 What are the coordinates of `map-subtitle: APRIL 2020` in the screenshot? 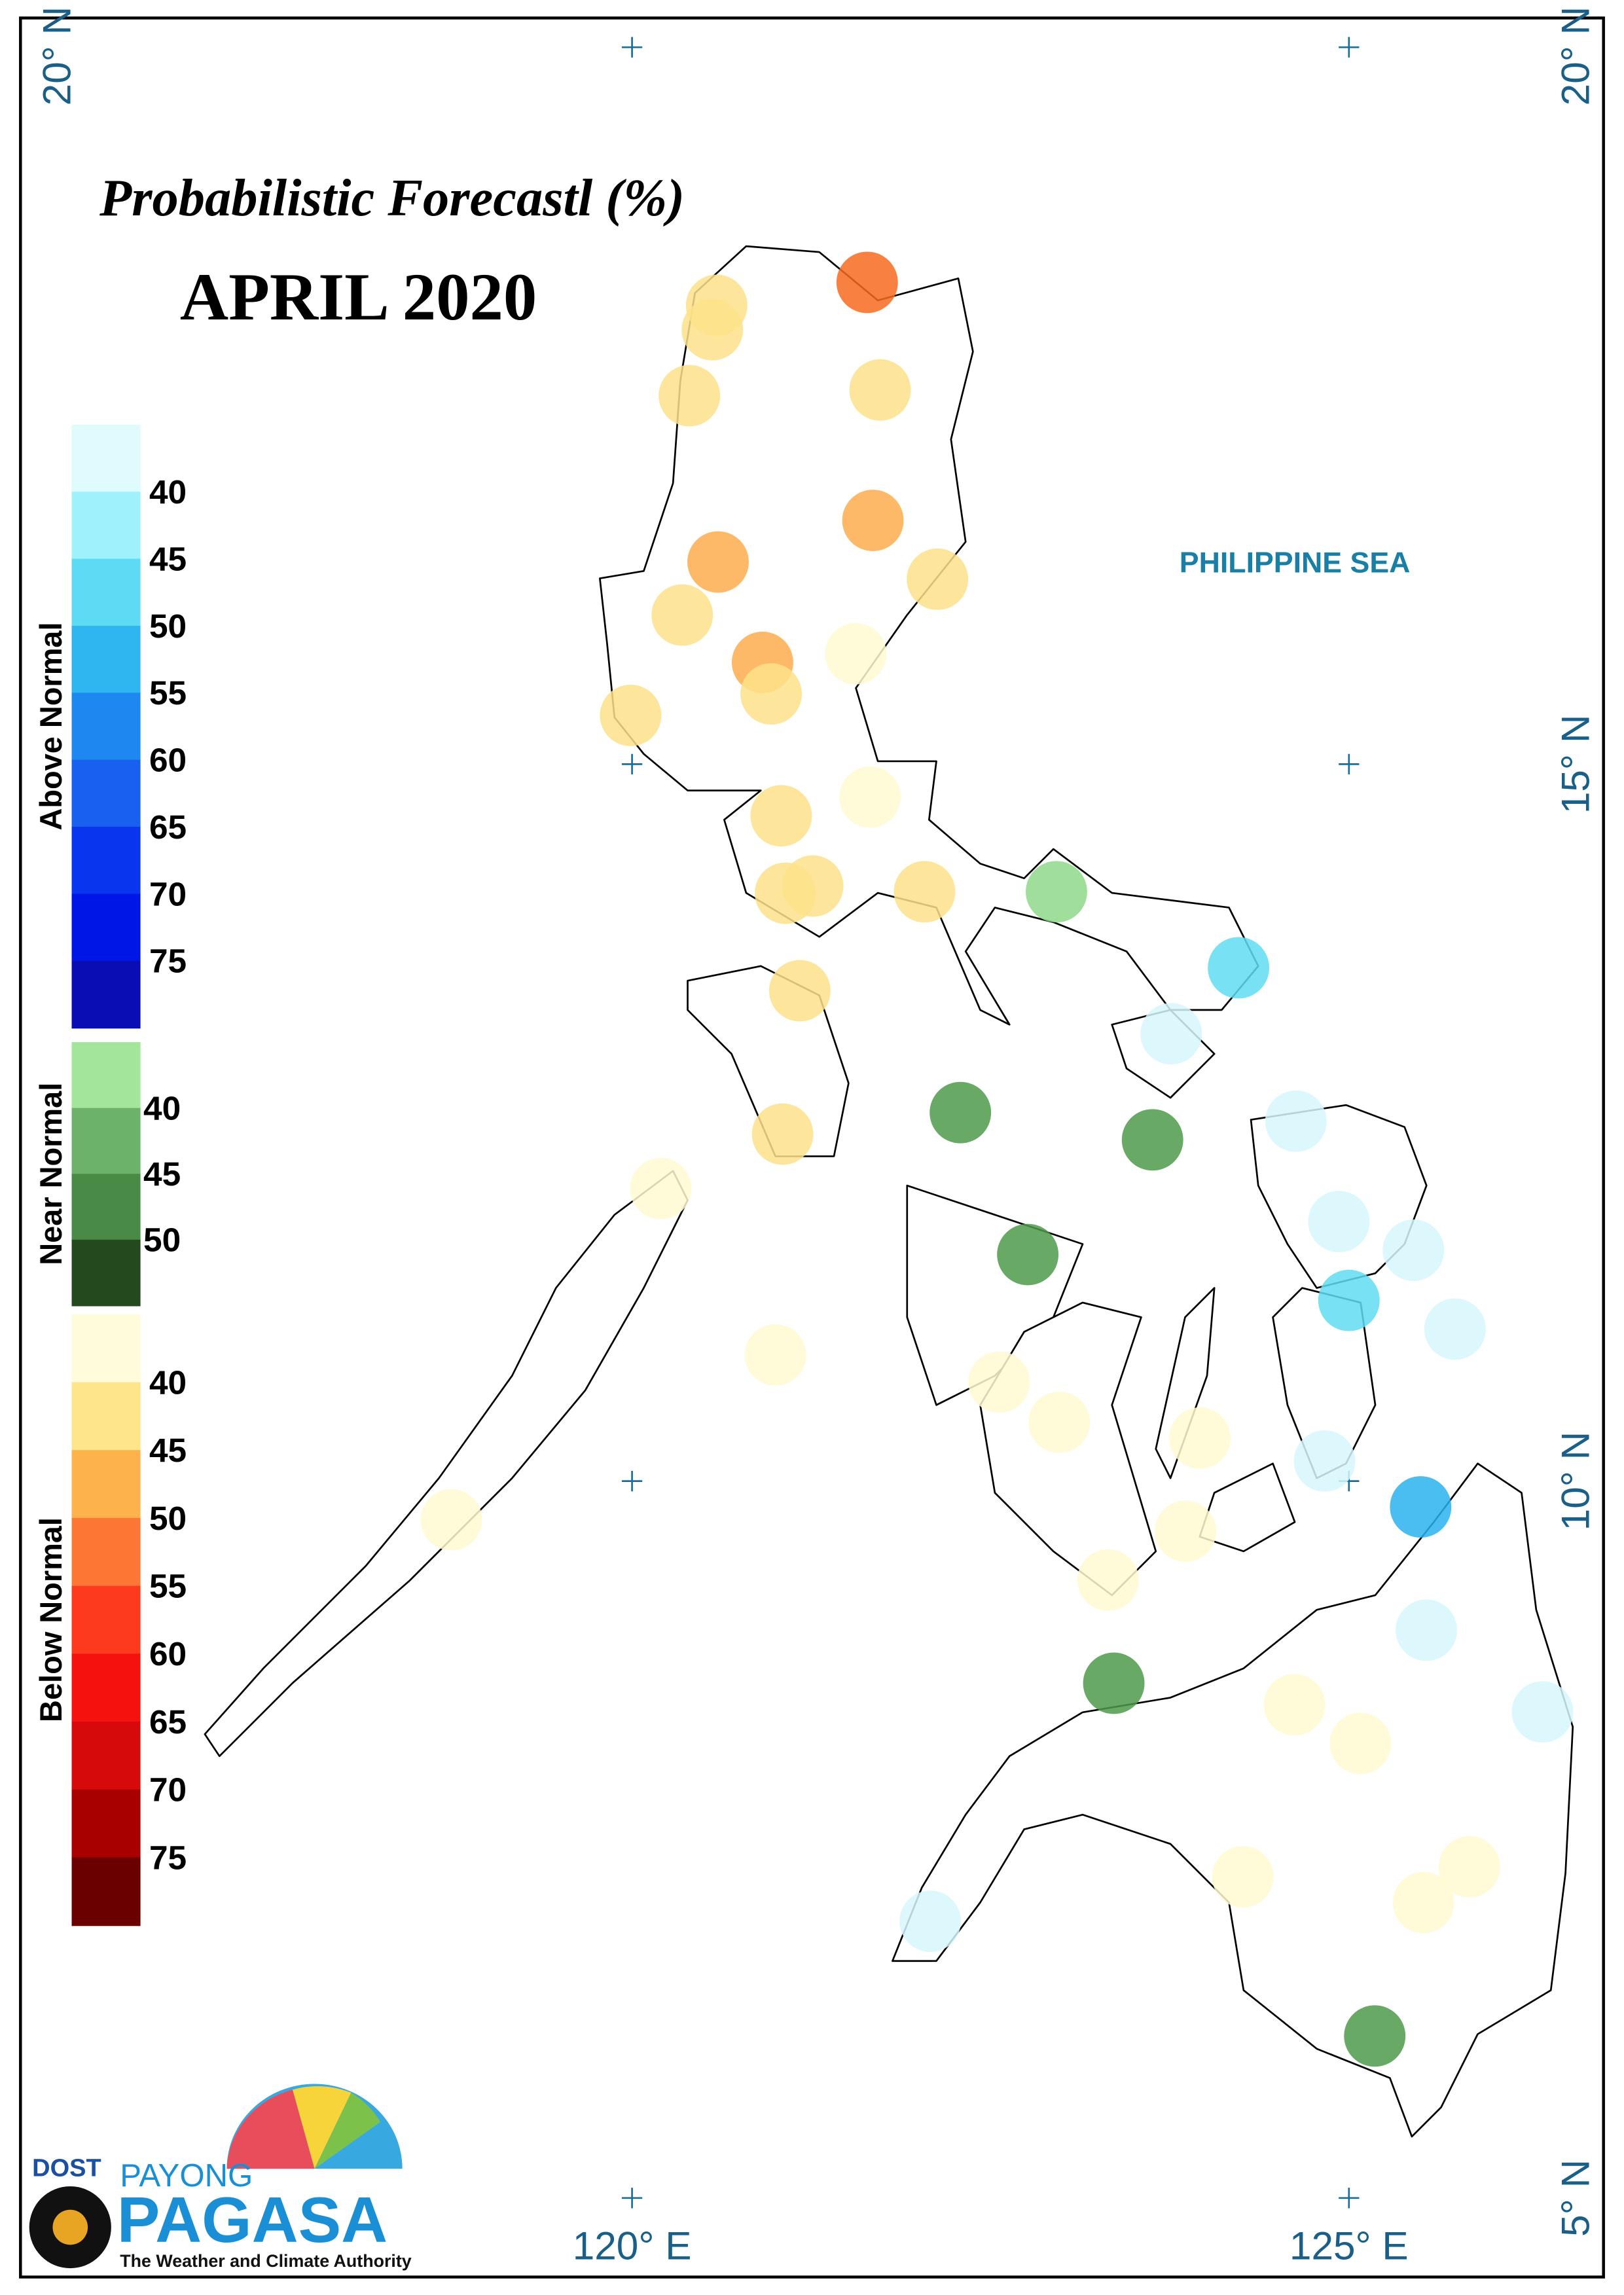 It's located at (358, 297).